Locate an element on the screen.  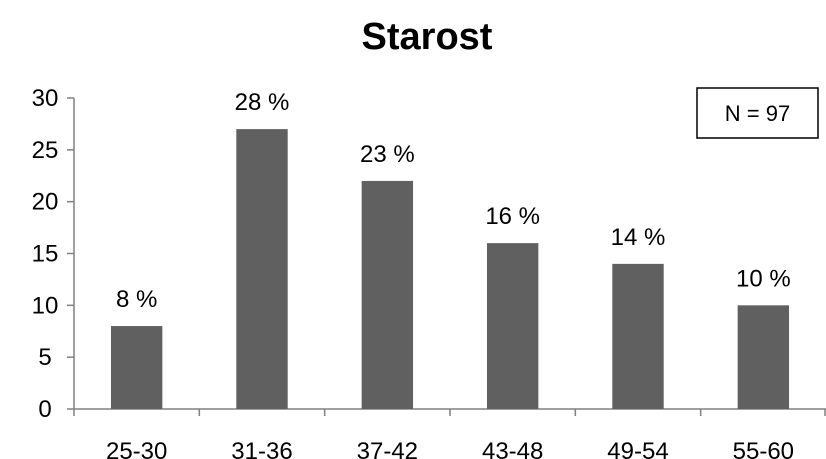
data-label-37-42: 23 % is located at coordinates (387, 154).